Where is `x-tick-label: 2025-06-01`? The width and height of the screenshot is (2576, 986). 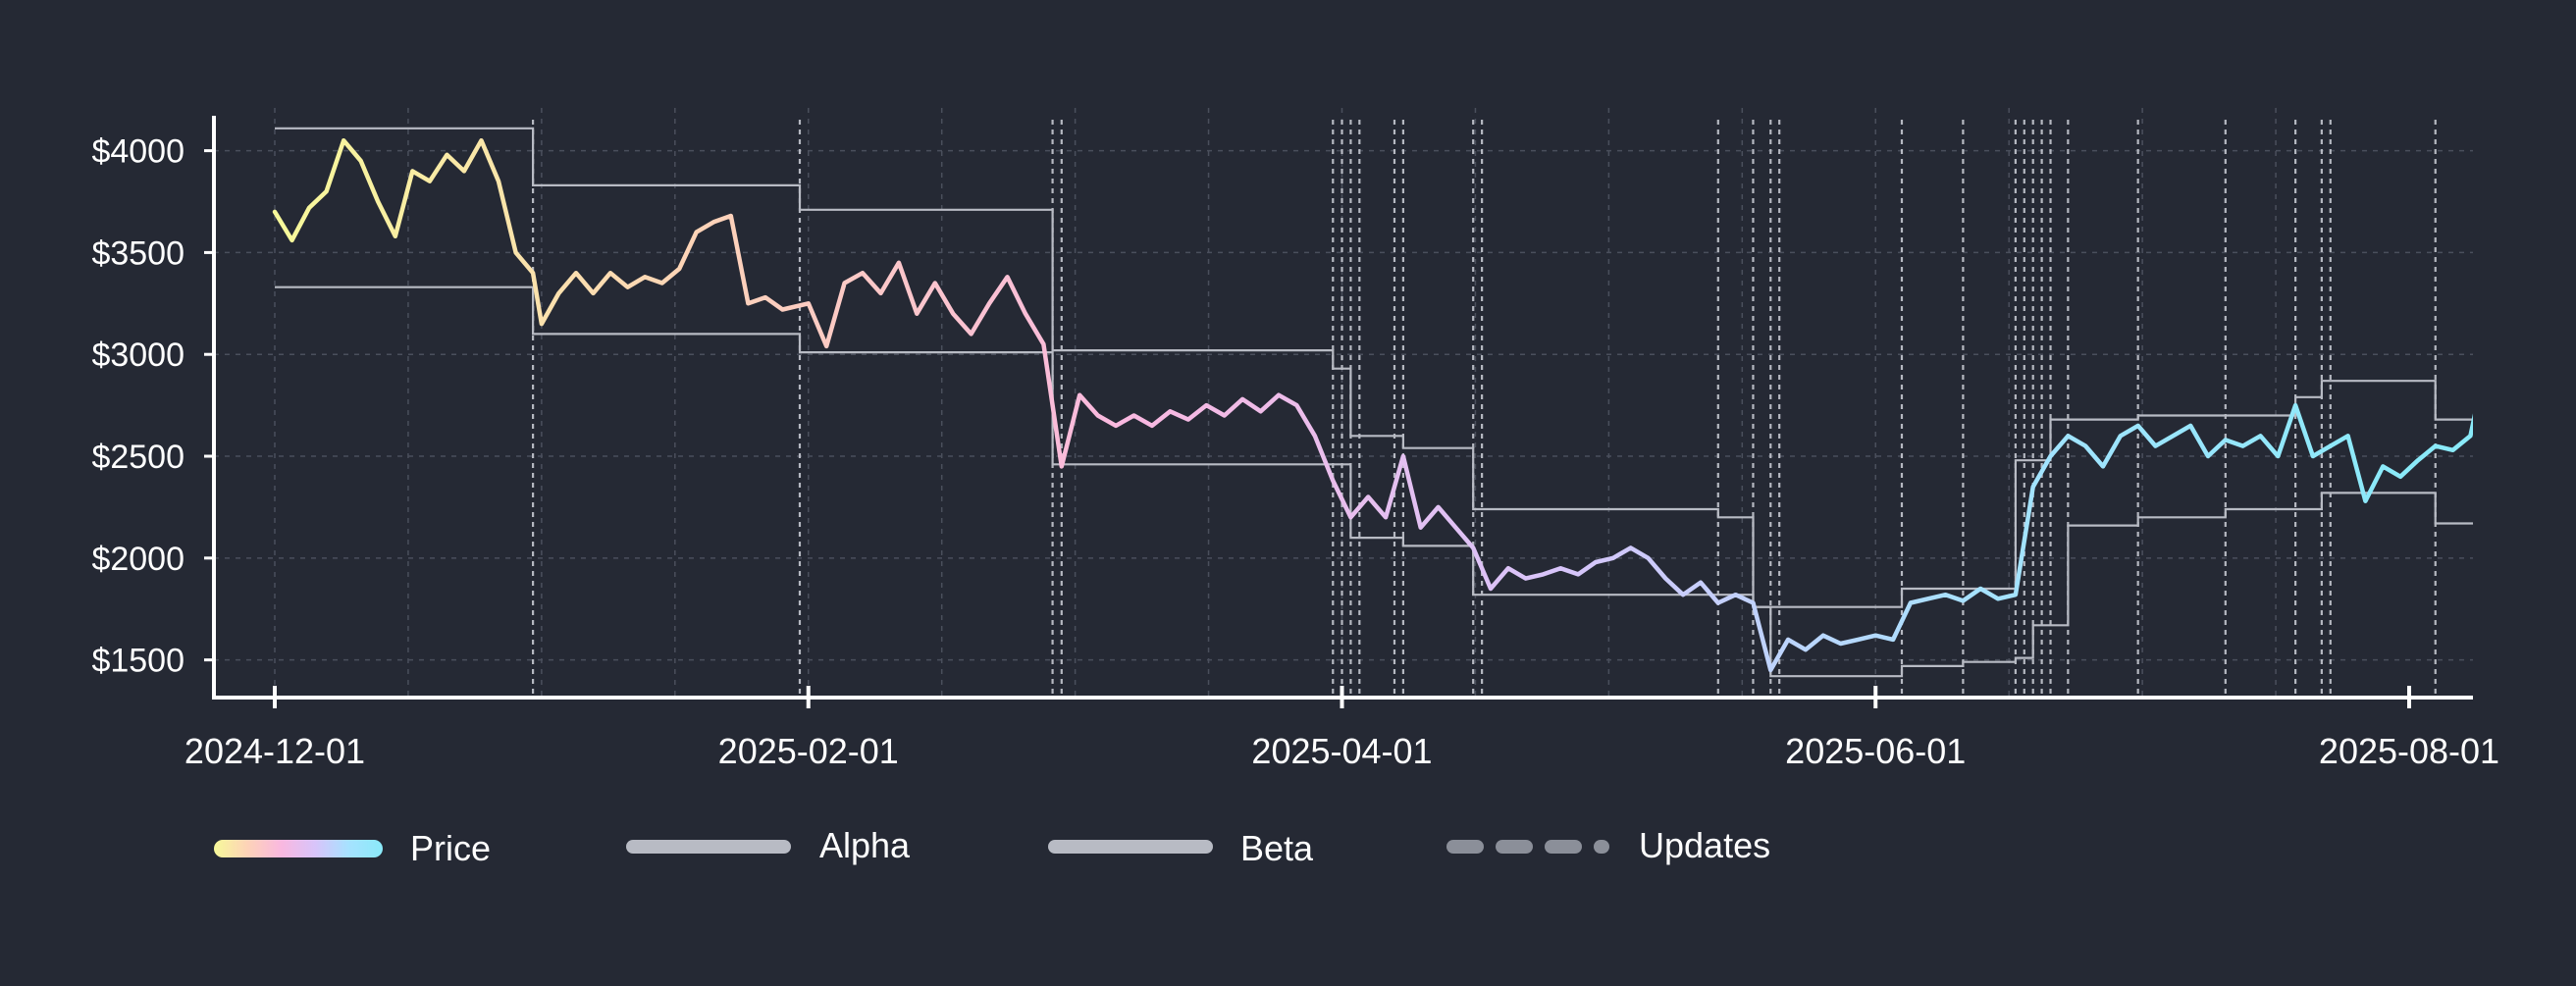
x-tick-label: 2025-06-01 is located at coordinates (1875, 751).